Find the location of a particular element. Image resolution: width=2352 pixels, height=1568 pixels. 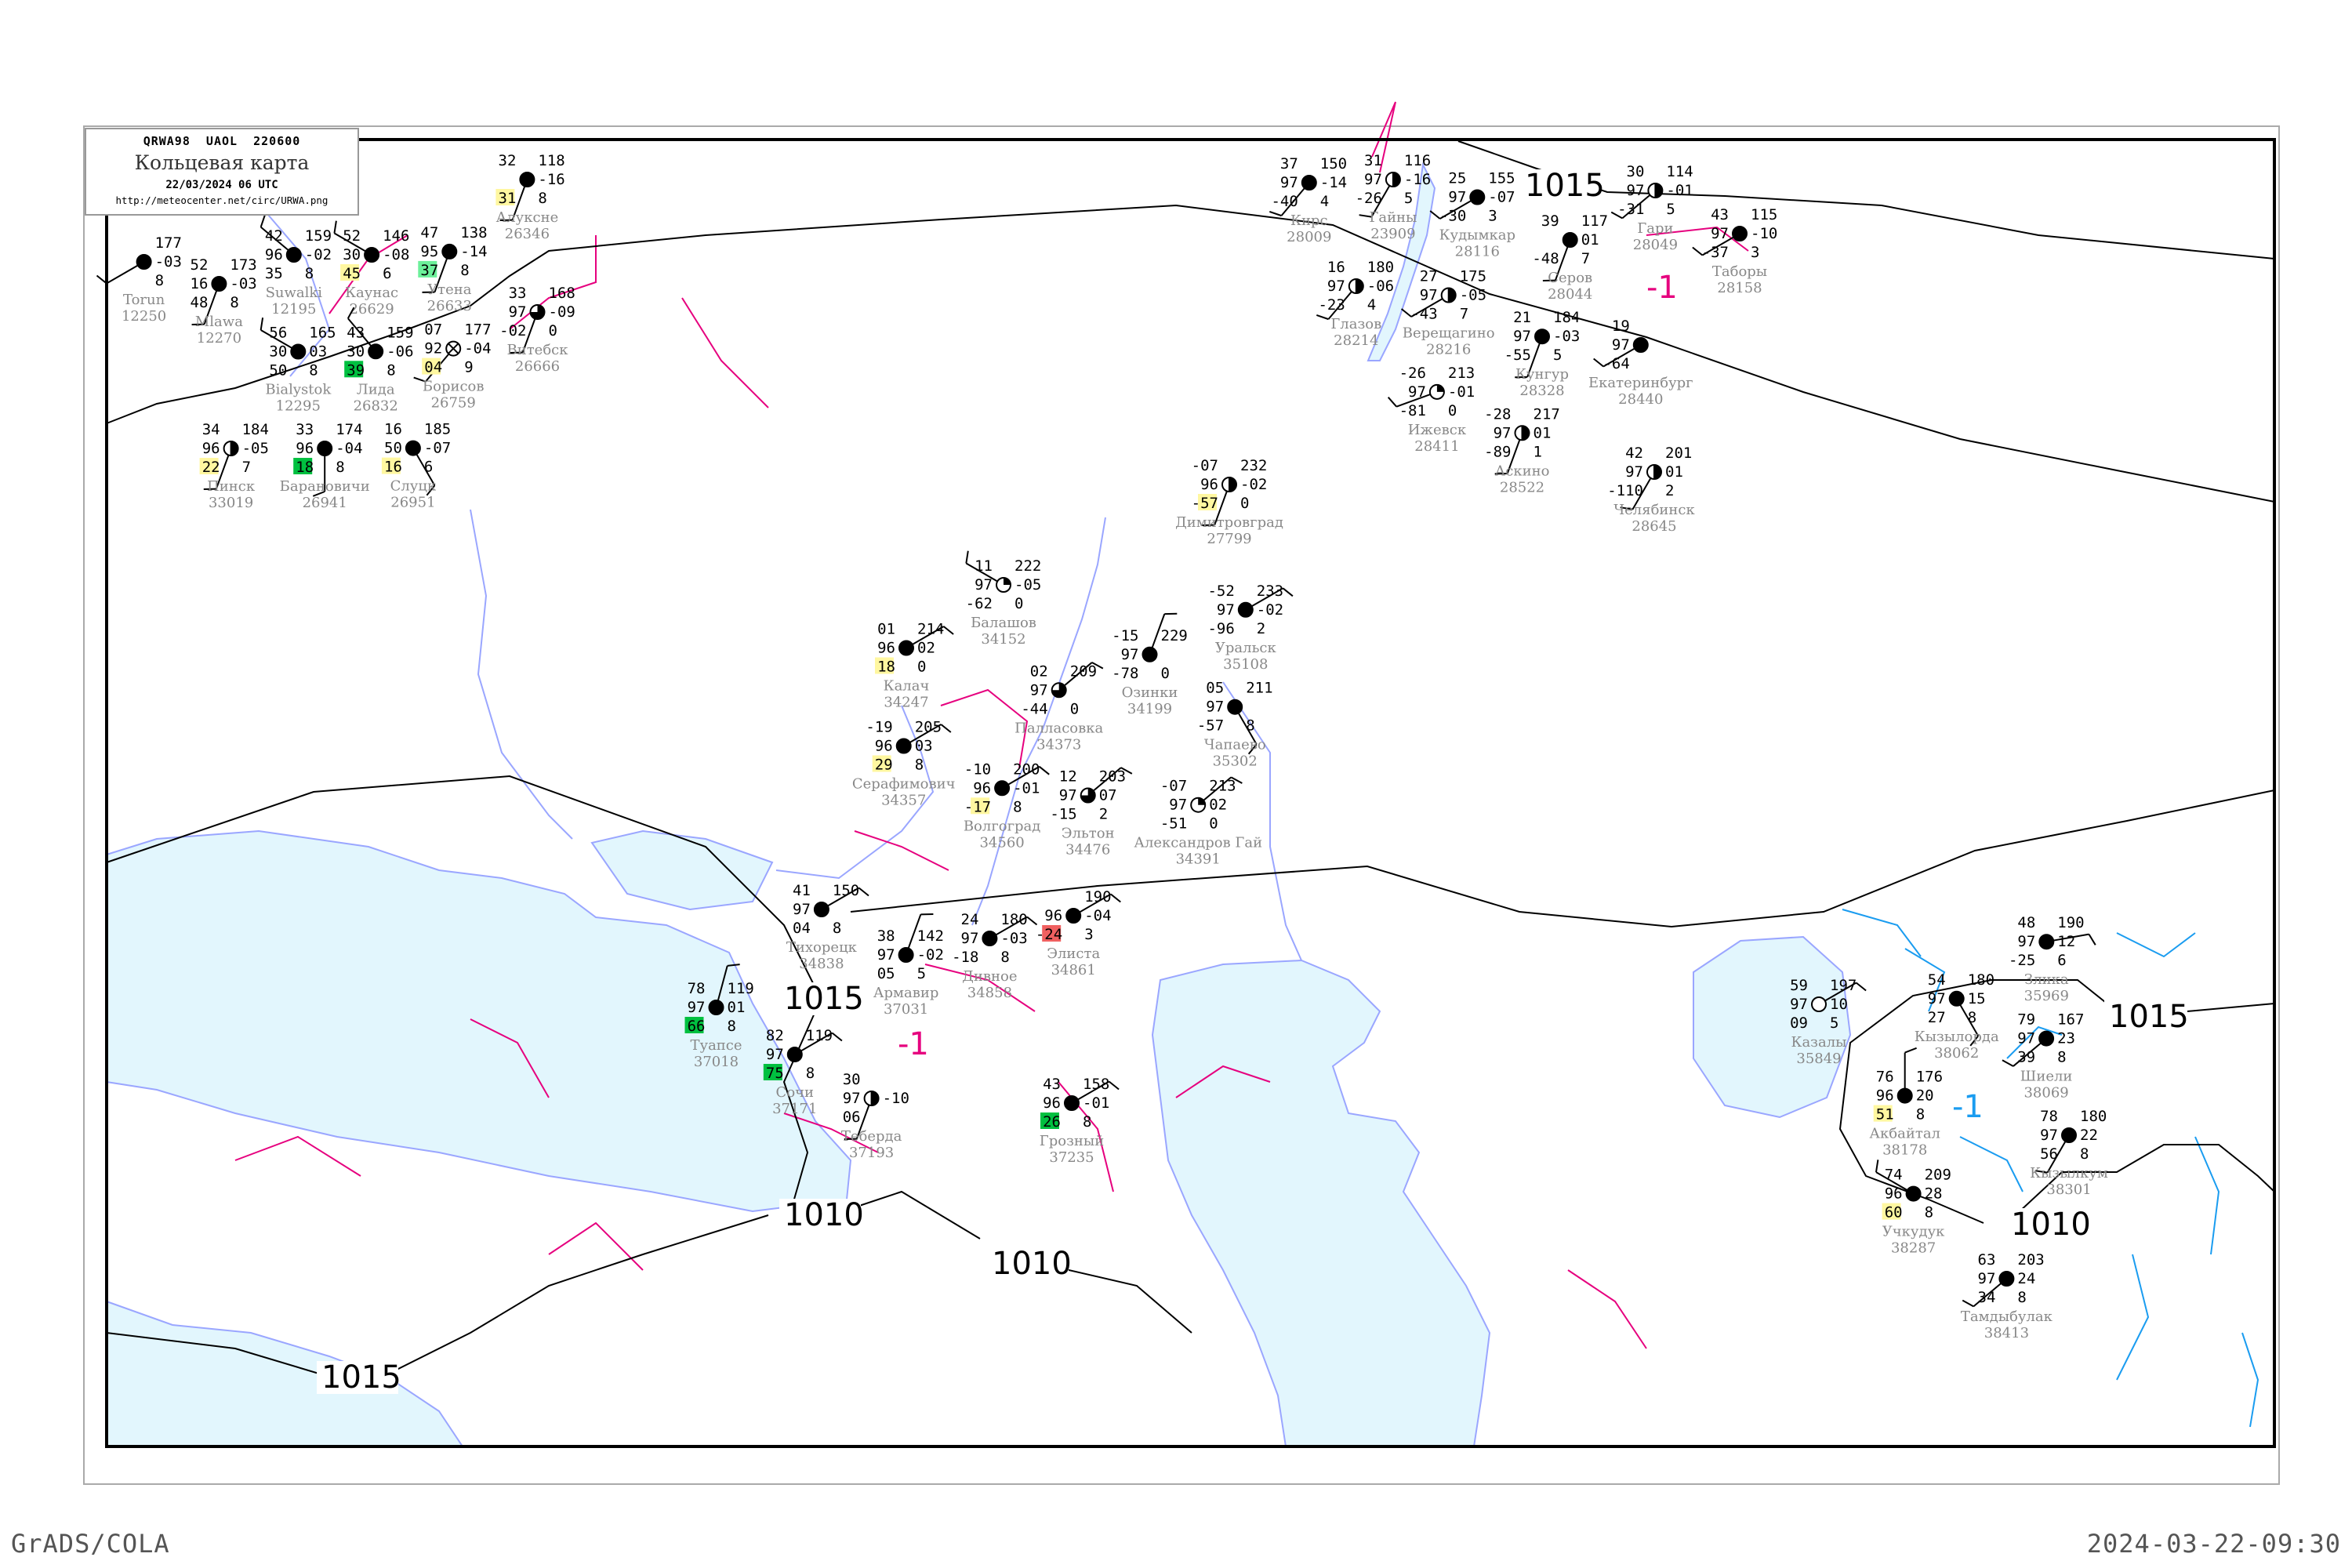

station-value-tl: 42 is located at coordinates (1634, 453).